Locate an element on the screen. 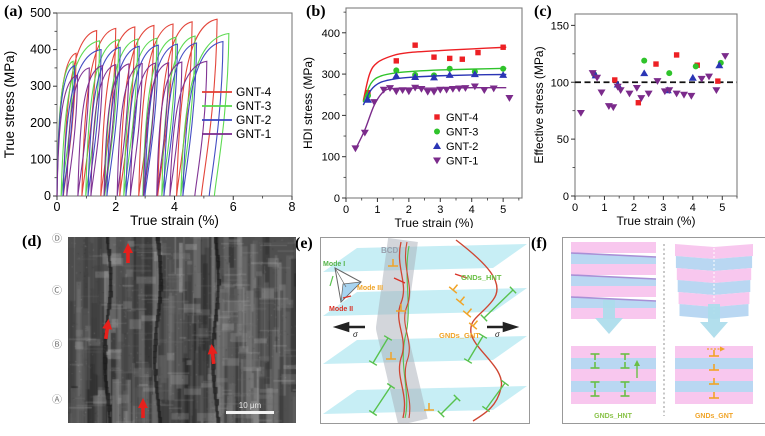 The height and width of the screenshot is (436, 765). x-tick-label: 2 is located at coordinates (115, 207).